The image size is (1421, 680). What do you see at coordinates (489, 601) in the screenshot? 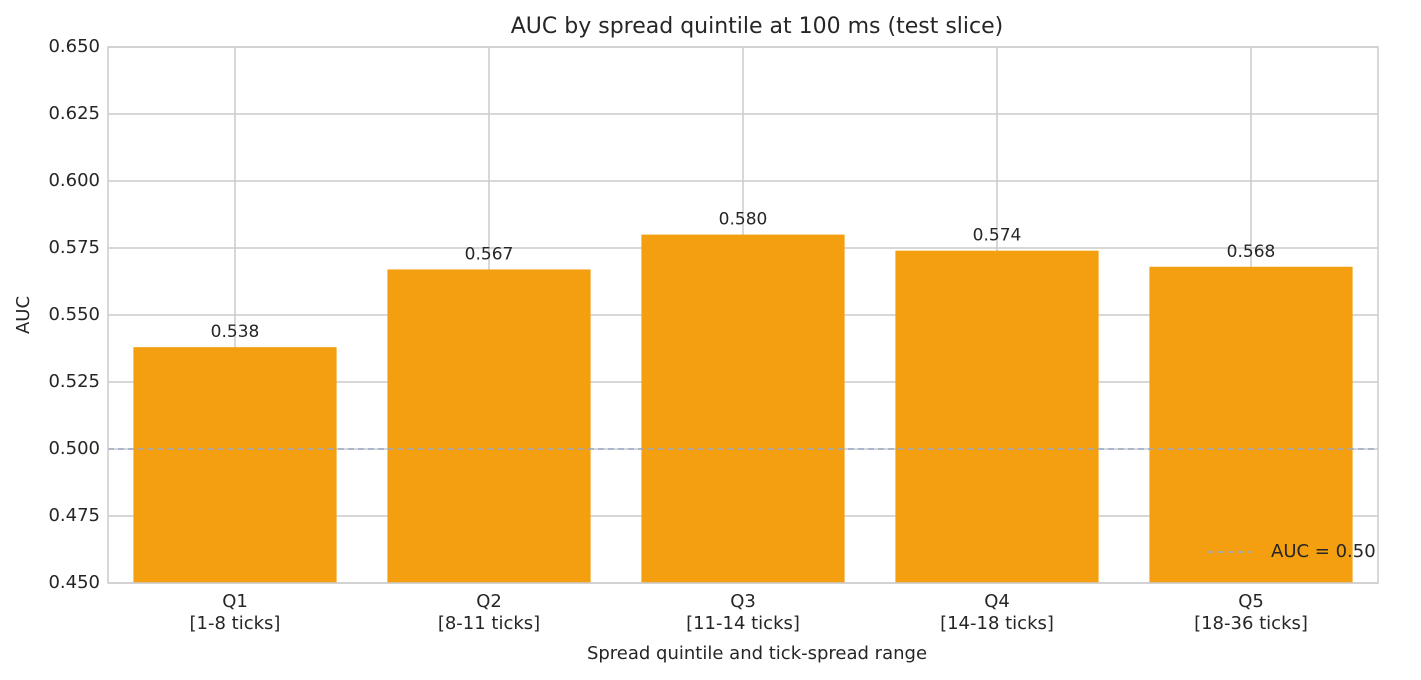
I see `x-tick-label: Q2` at bounding box center [489, 601].